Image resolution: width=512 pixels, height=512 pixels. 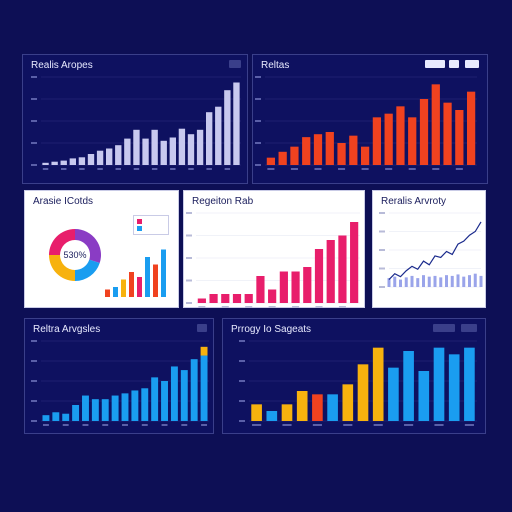 I want to click on legend-item, so click(x=151, y=228).